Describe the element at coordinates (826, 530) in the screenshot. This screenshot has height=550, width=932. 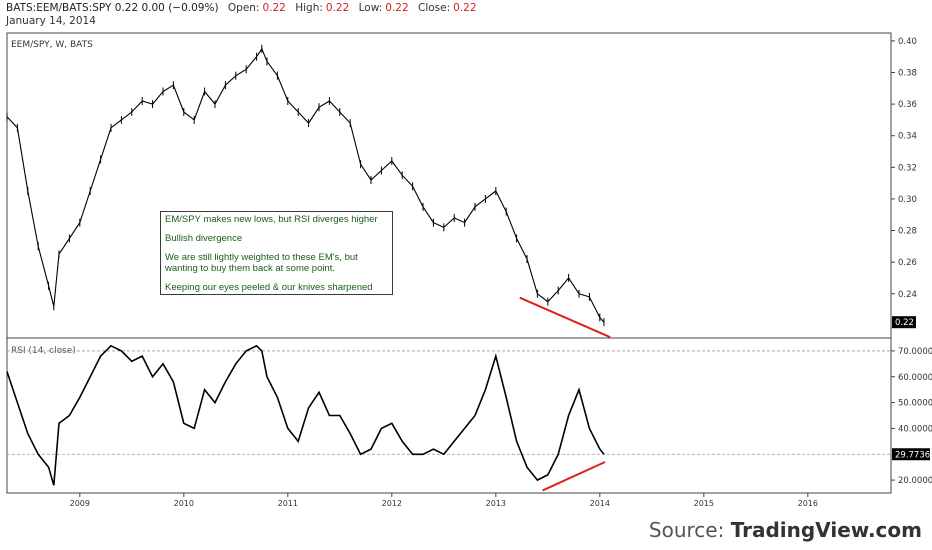
I see `source-brand: TradingView.com` at that location.